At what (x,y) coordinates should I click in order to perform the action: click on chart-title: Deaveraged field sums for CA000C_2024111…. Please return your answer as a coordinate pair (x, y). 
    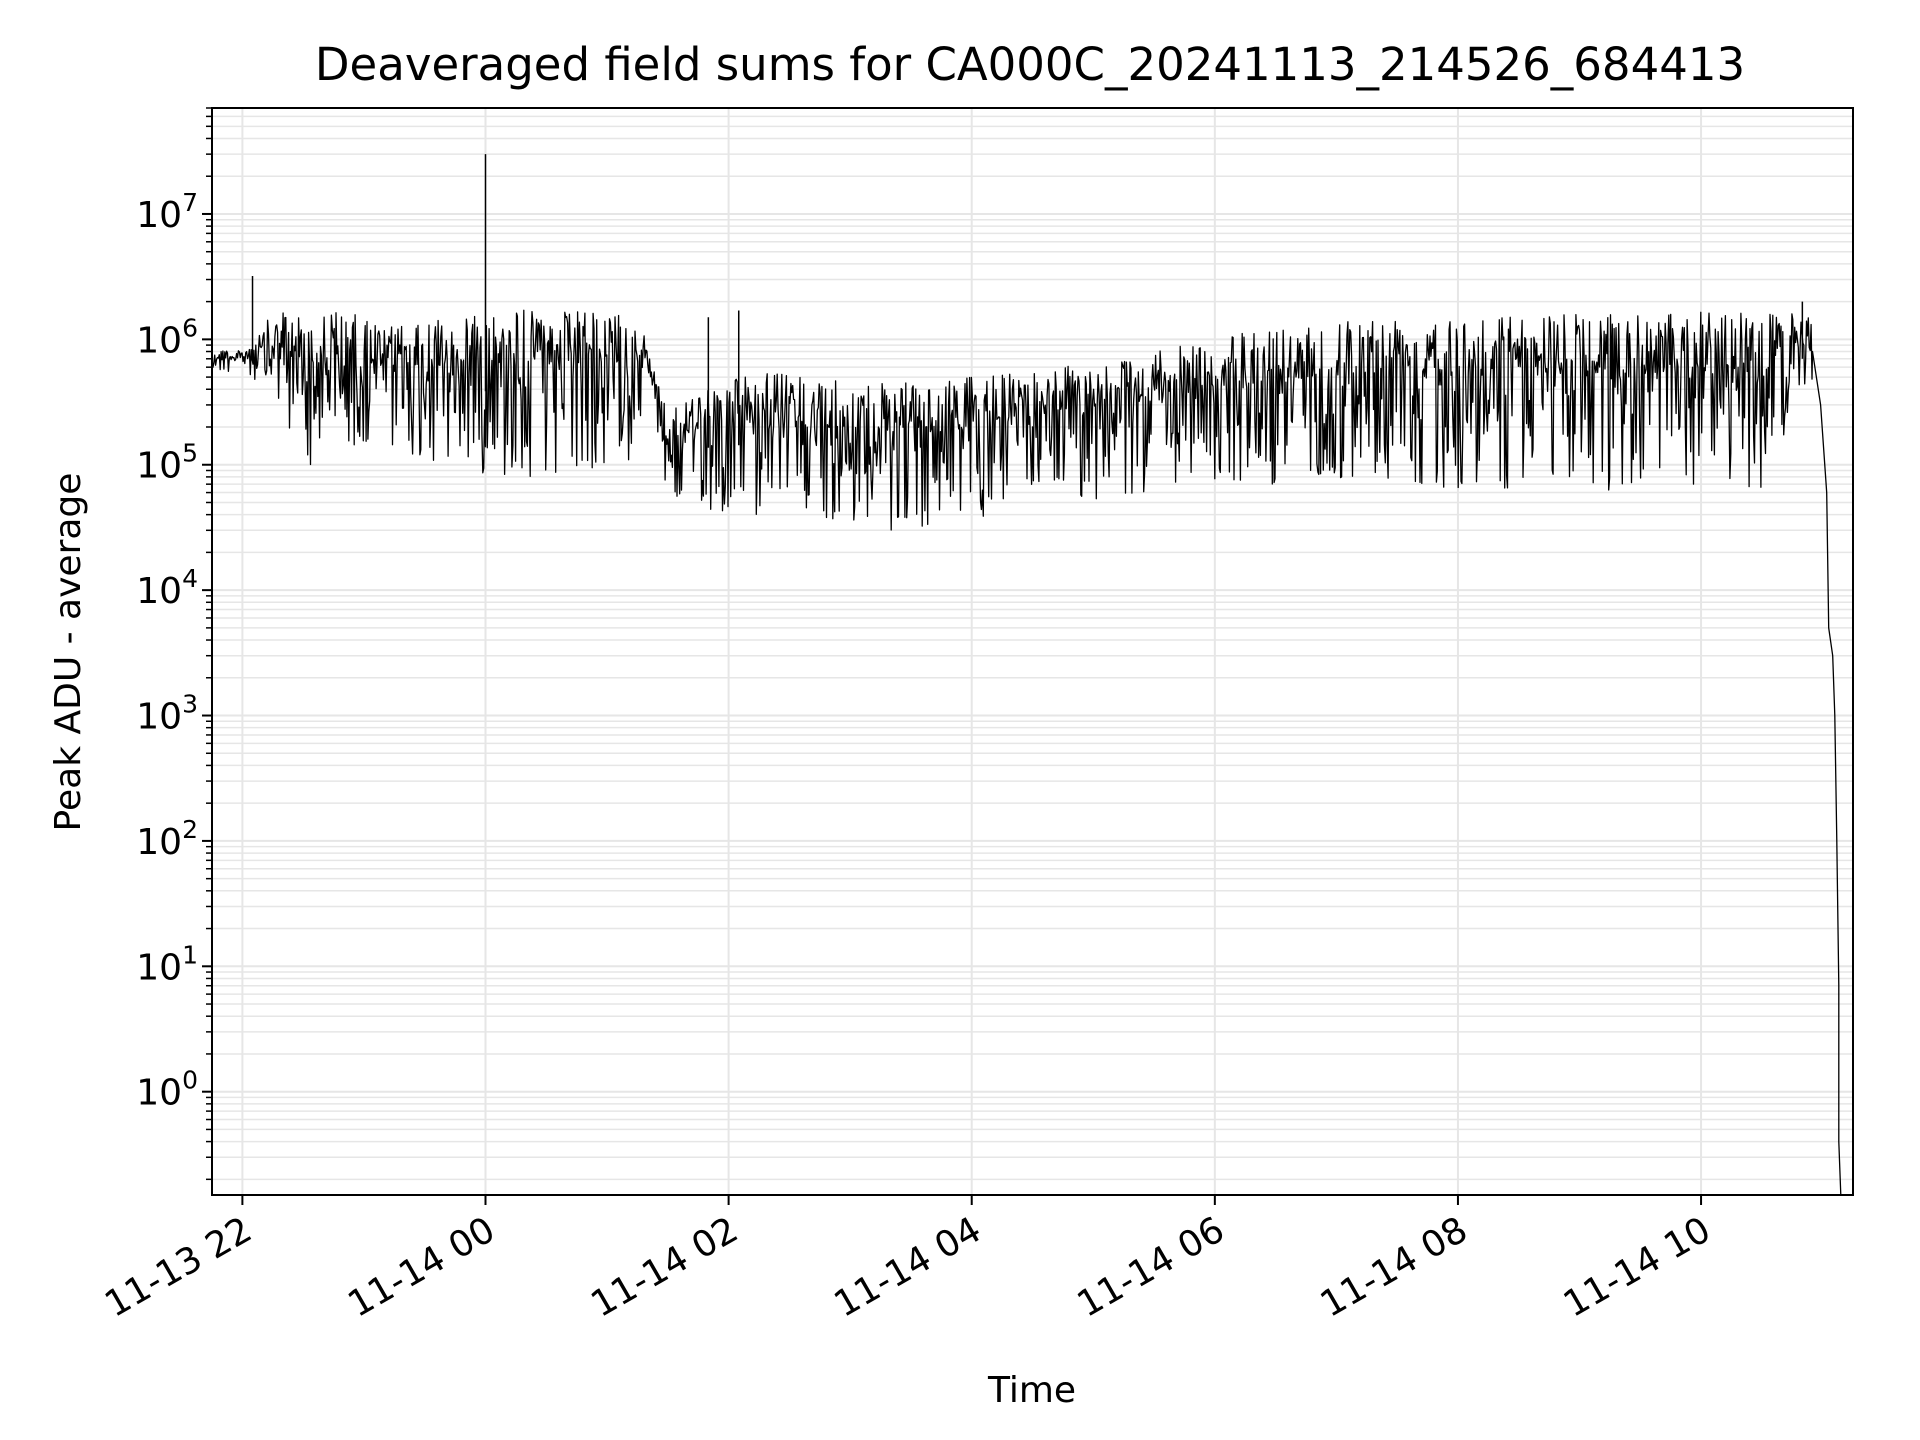
    Looking at the image, I should click on (1030, 64).